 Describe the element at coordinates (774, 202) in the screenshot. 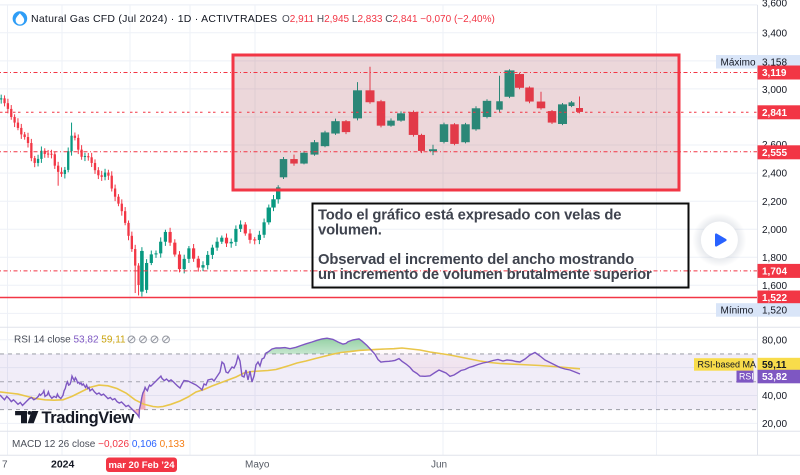

I see `svg-text: 2,200` at that location.